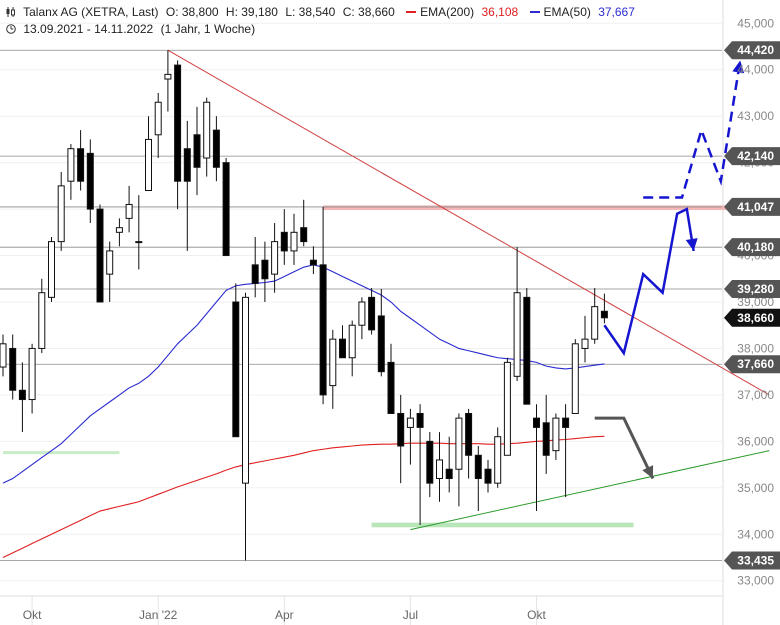 Image resolution: width=780 pixels, height=625 pixels. Describe the element at coordinates (649, 282) in the screenshot. I see `bullish-path-line` at that location.